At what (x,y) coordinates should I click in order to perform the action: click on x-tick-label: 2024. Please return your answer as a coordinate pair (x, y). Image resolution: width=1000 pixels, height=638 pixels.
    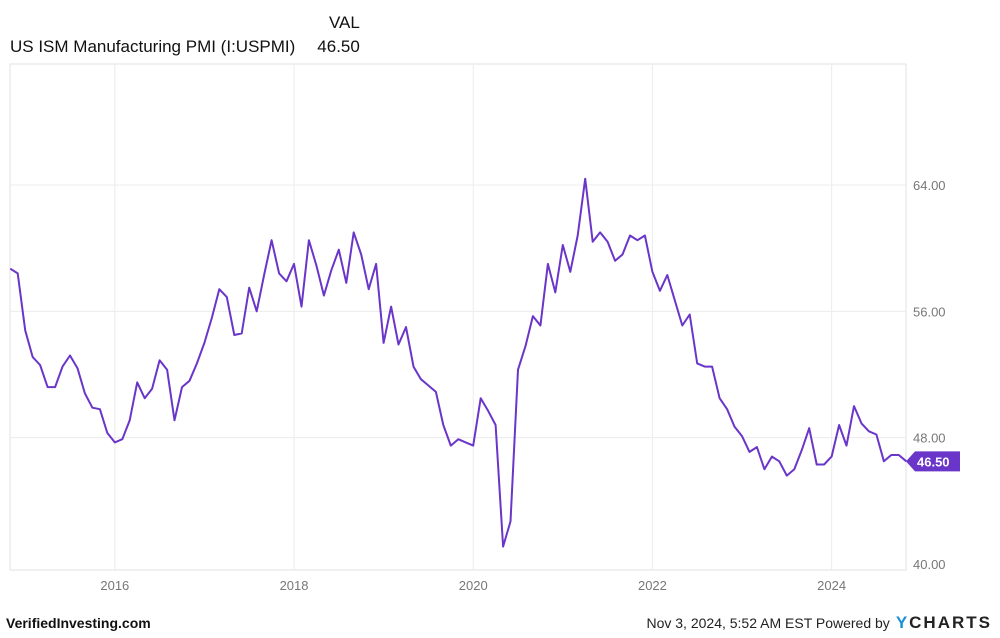
    Looking at the image, I should click on (831, 585).